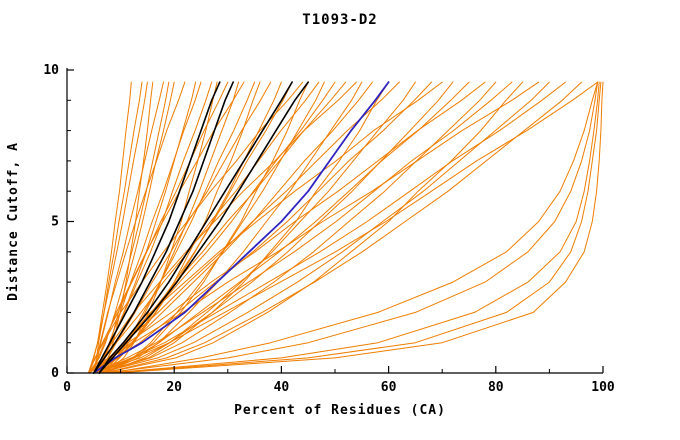  I want to click on x-tick-label: 0, so click(67, 387).